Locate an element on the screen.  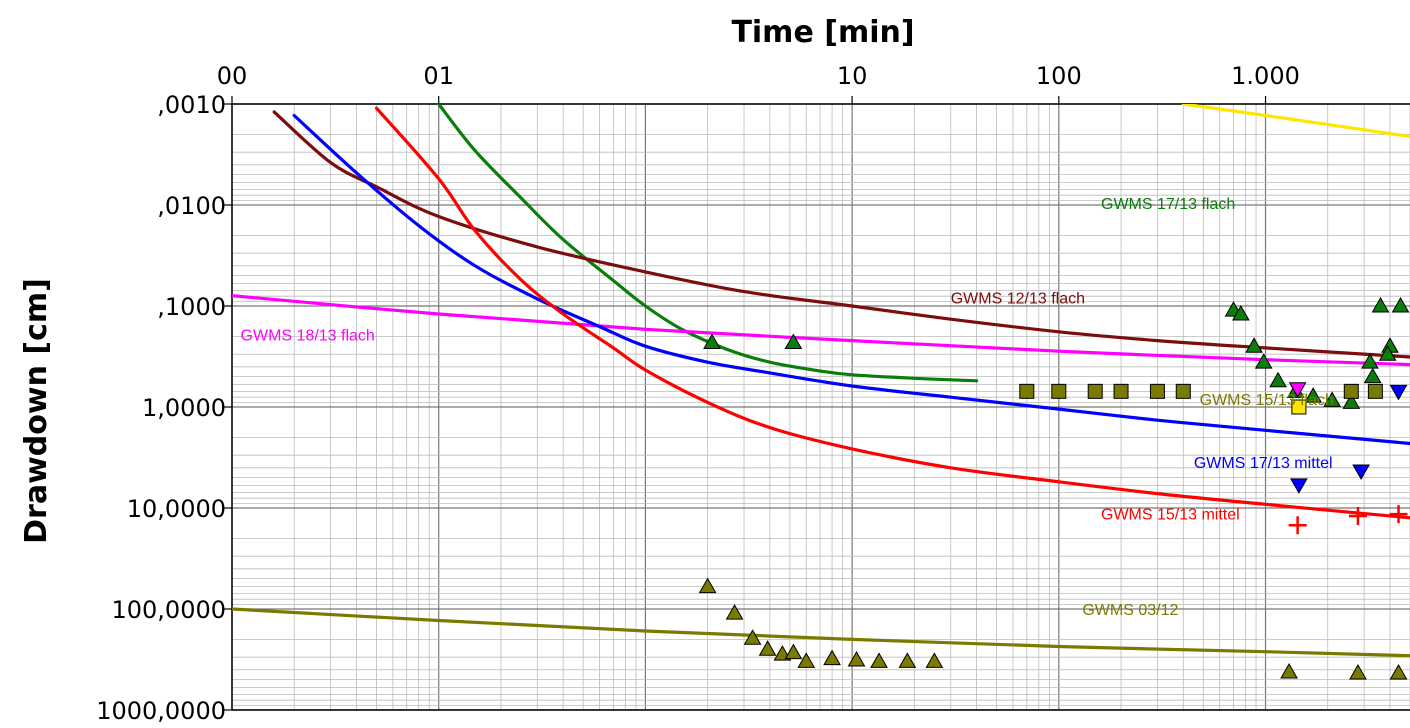
y-axis-title: Drawdown [cm] is located at coordinates (36, 411).